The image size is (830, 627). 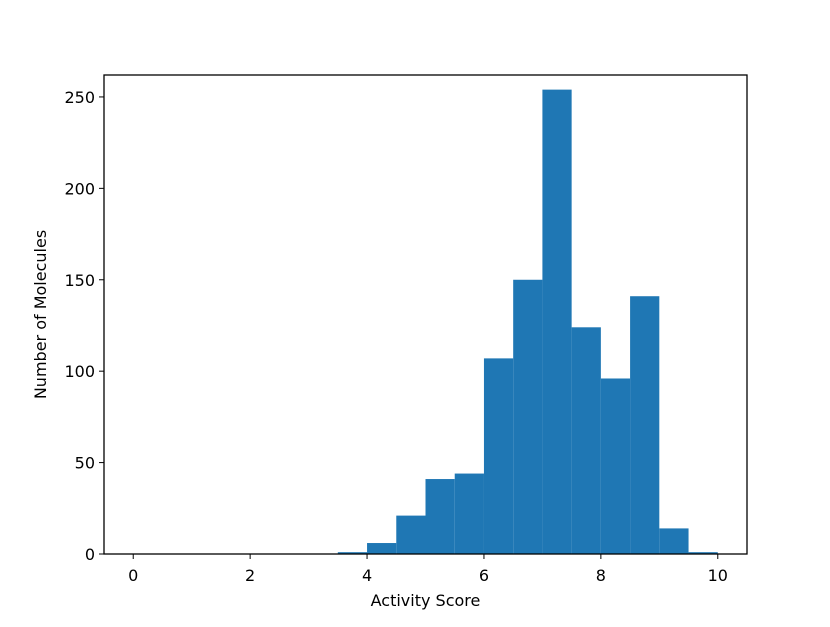 I want to click on x-tick-label: 2, so click(x=250, y=575).